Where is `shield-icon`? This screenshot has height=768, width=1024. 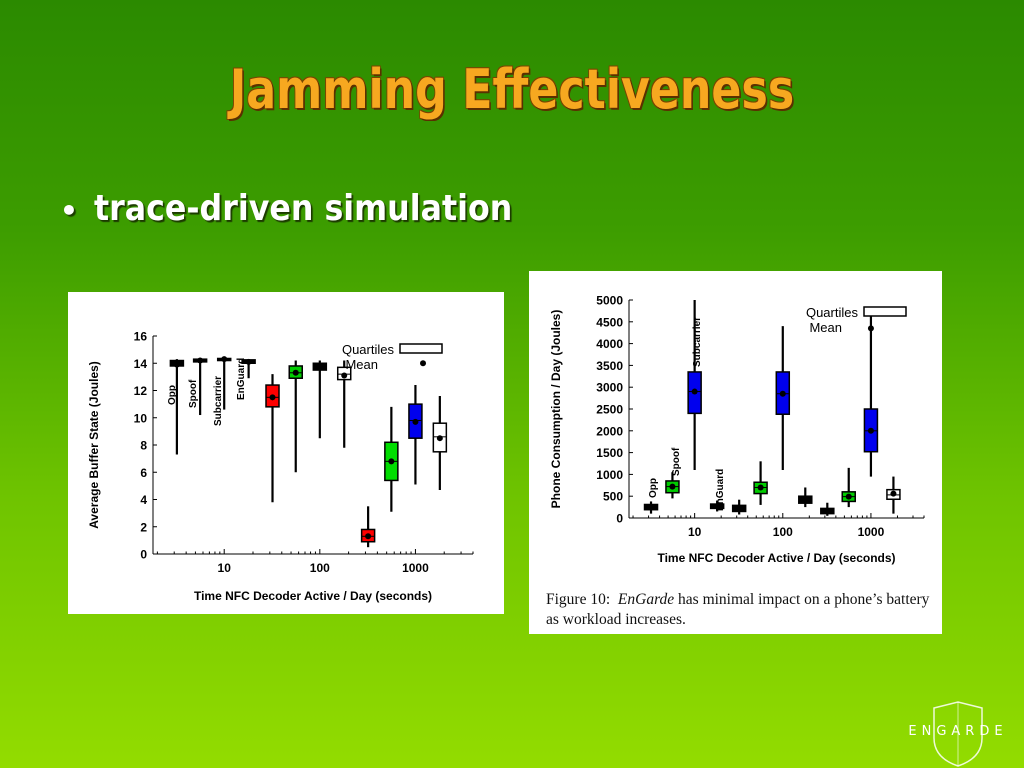
shield-icon is located at coordinates (958, 734).